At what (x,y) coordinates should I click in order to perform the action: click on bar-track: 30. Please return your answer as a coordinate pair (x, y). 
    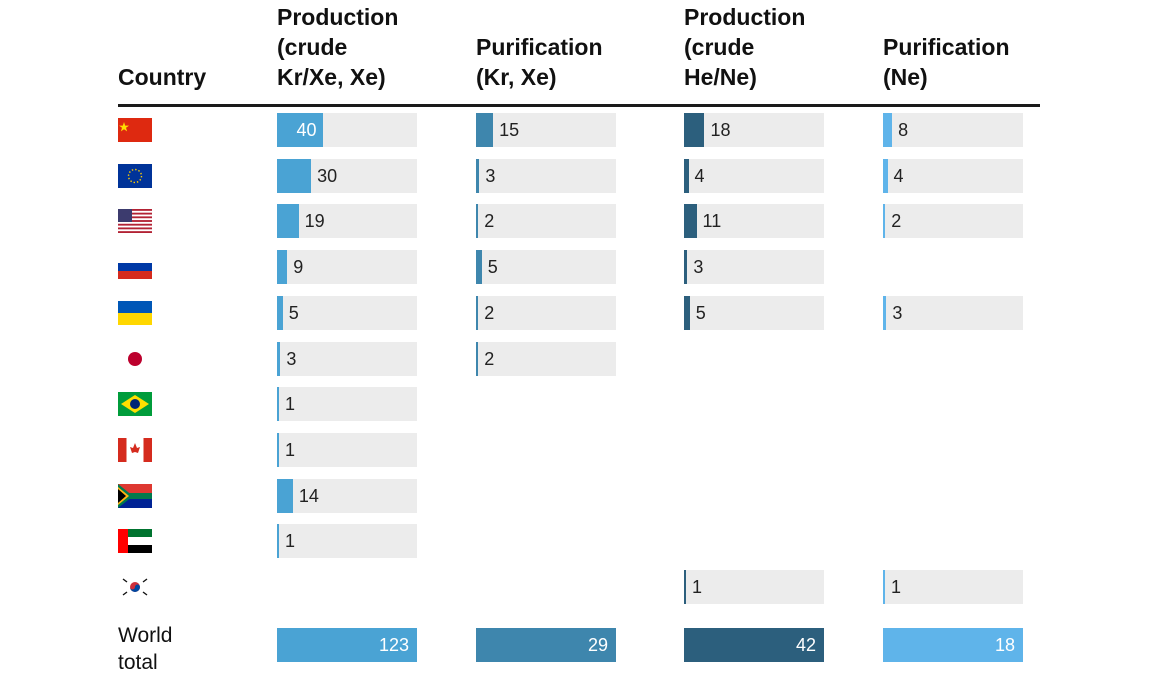
    Looking at the image, I should click on (347, 175).